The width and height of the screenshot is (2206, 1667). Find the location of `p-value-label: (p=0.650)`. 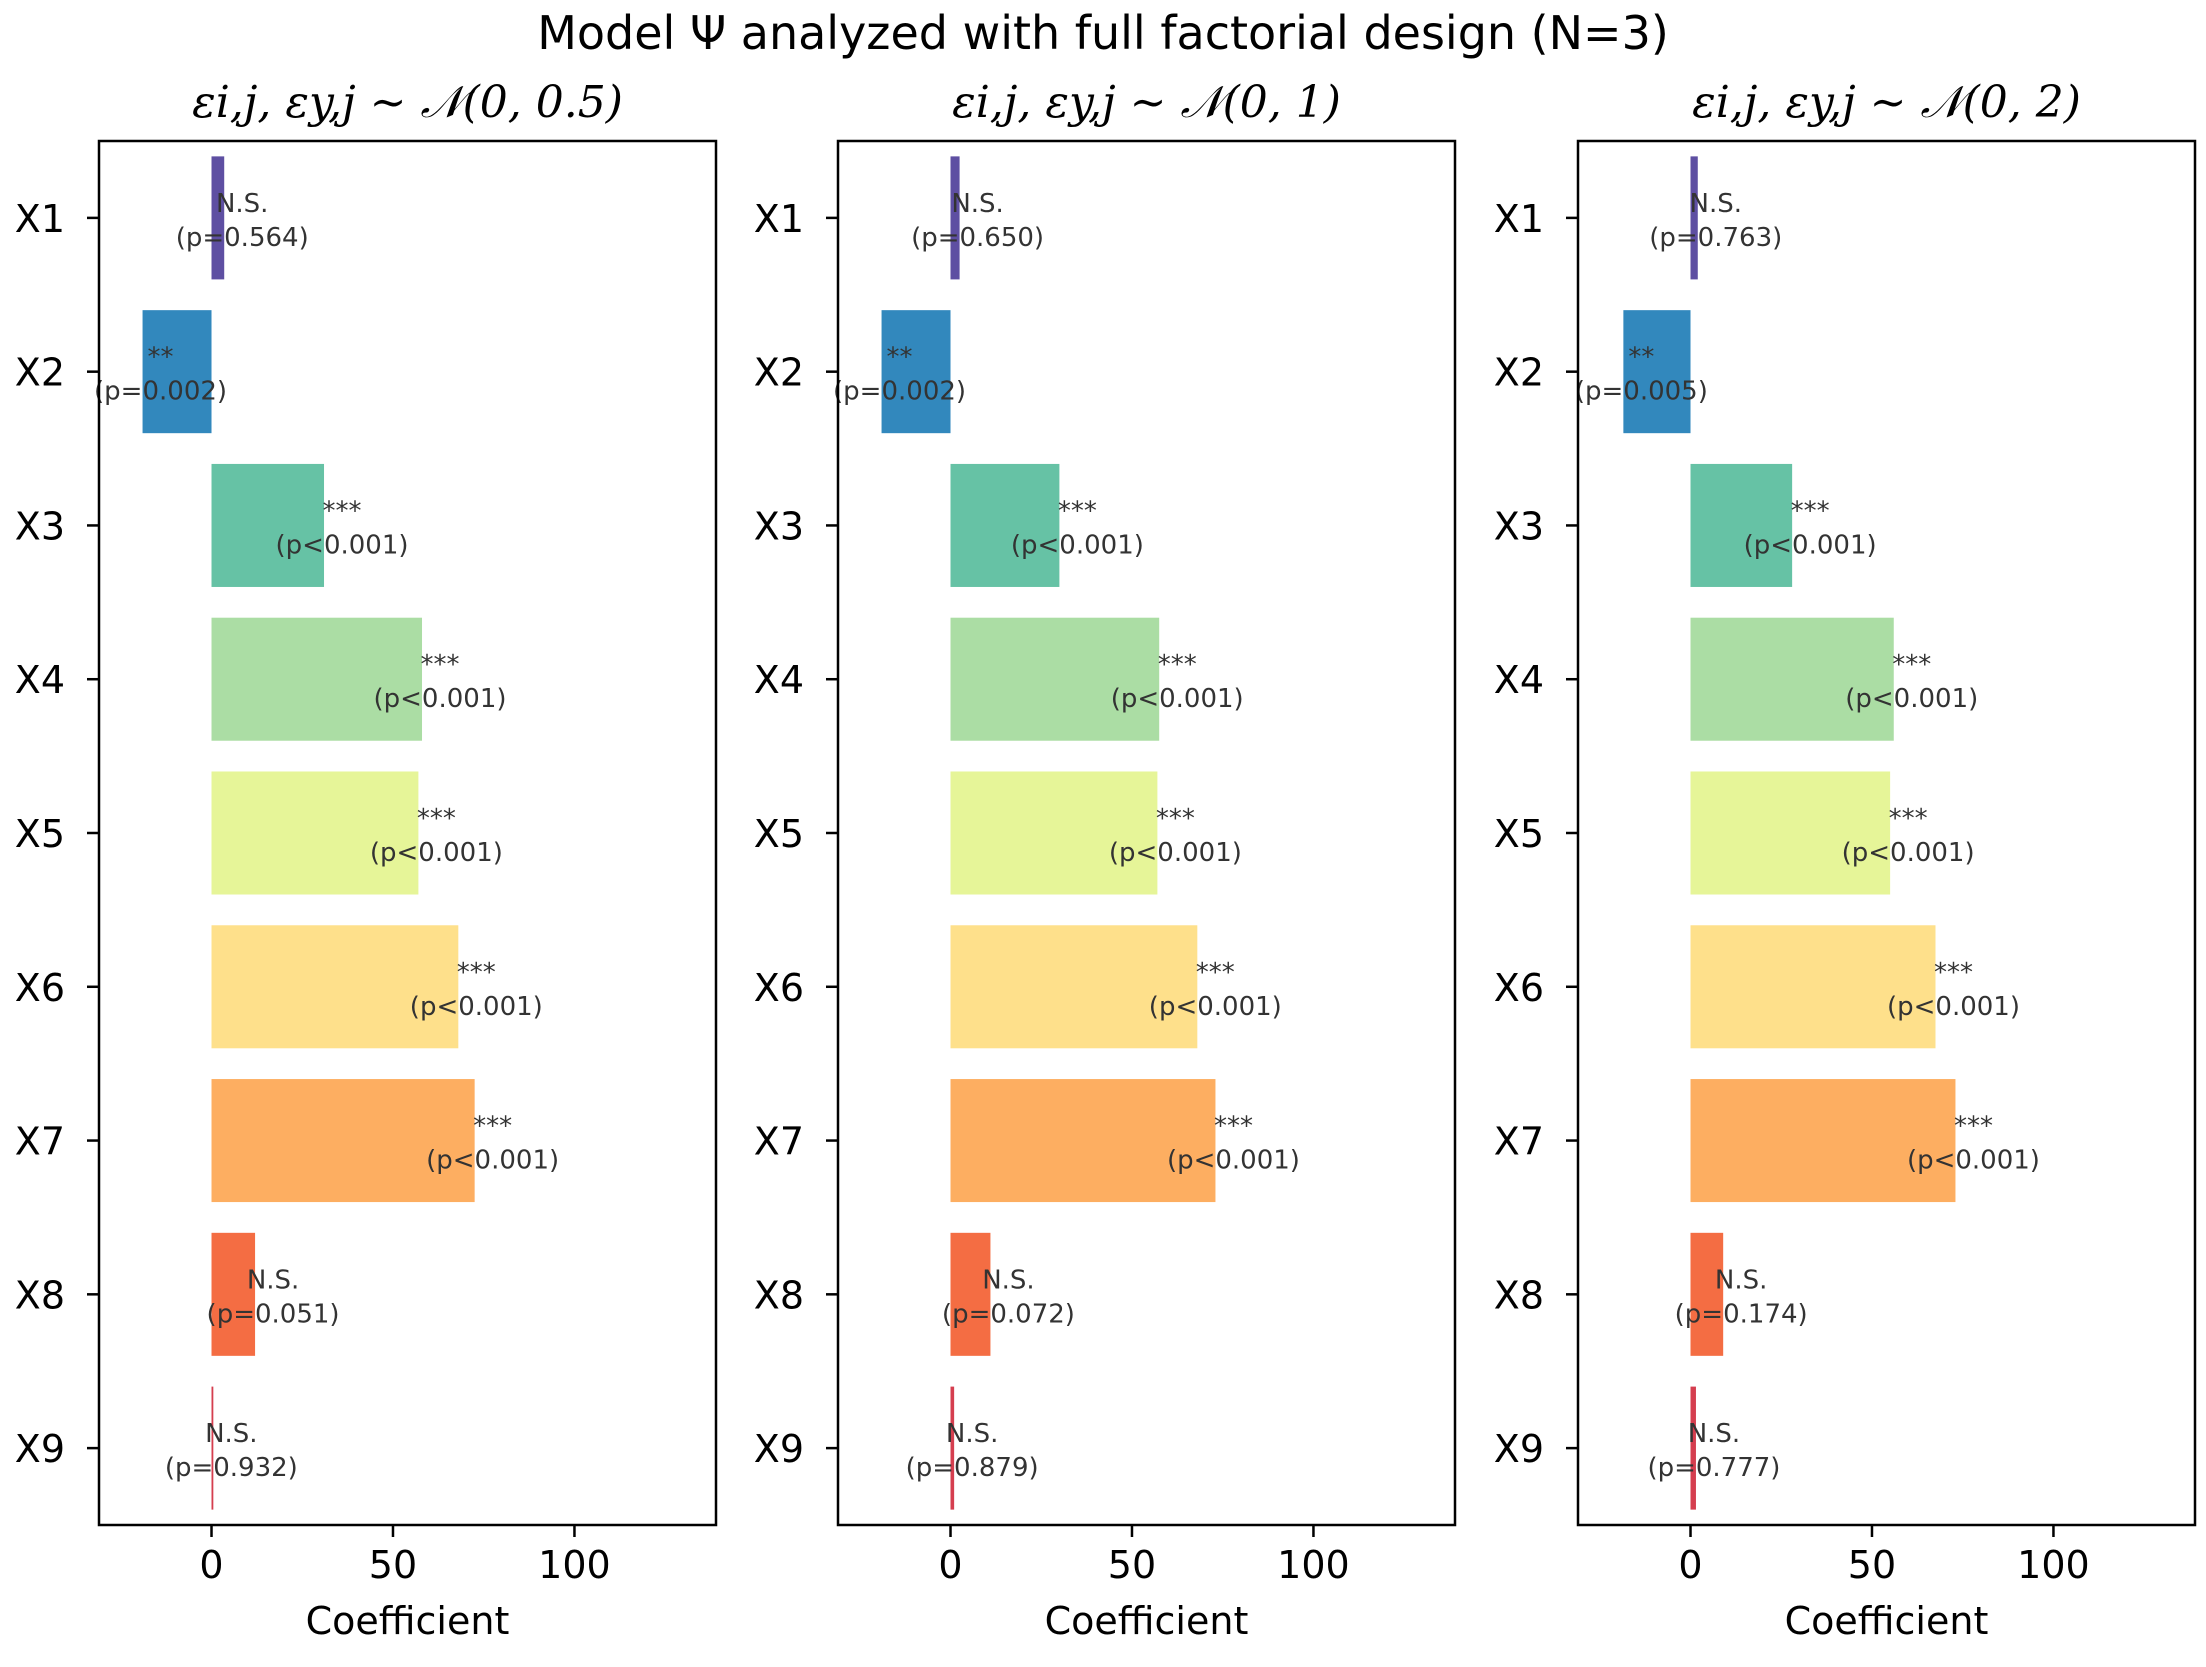

p-value-label: (p=0.650) is located at coordinates (977, 238).